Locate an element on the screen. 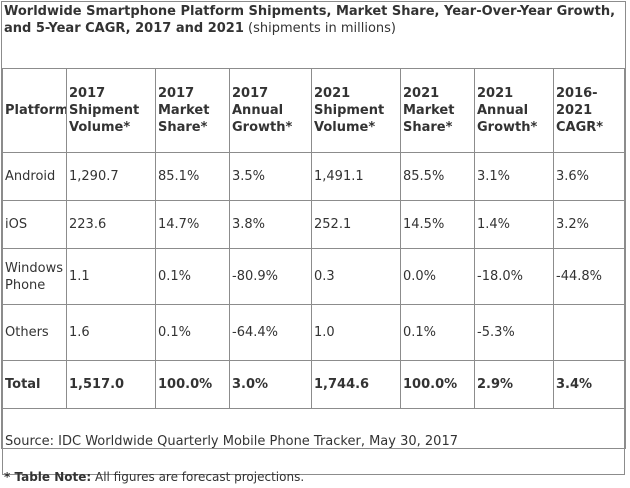  cell: 3.6% is located at coordinates (589, 176).